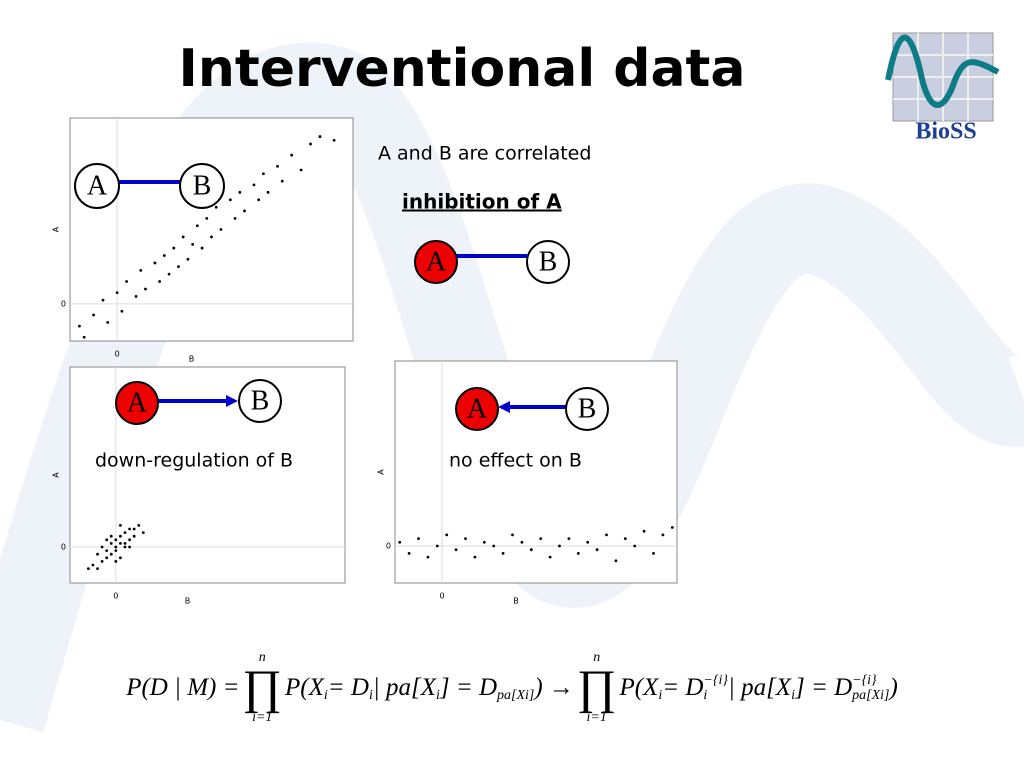 The image size is (1024, 768). I want to click on scripts: pa[Xi], so click(515, 688).